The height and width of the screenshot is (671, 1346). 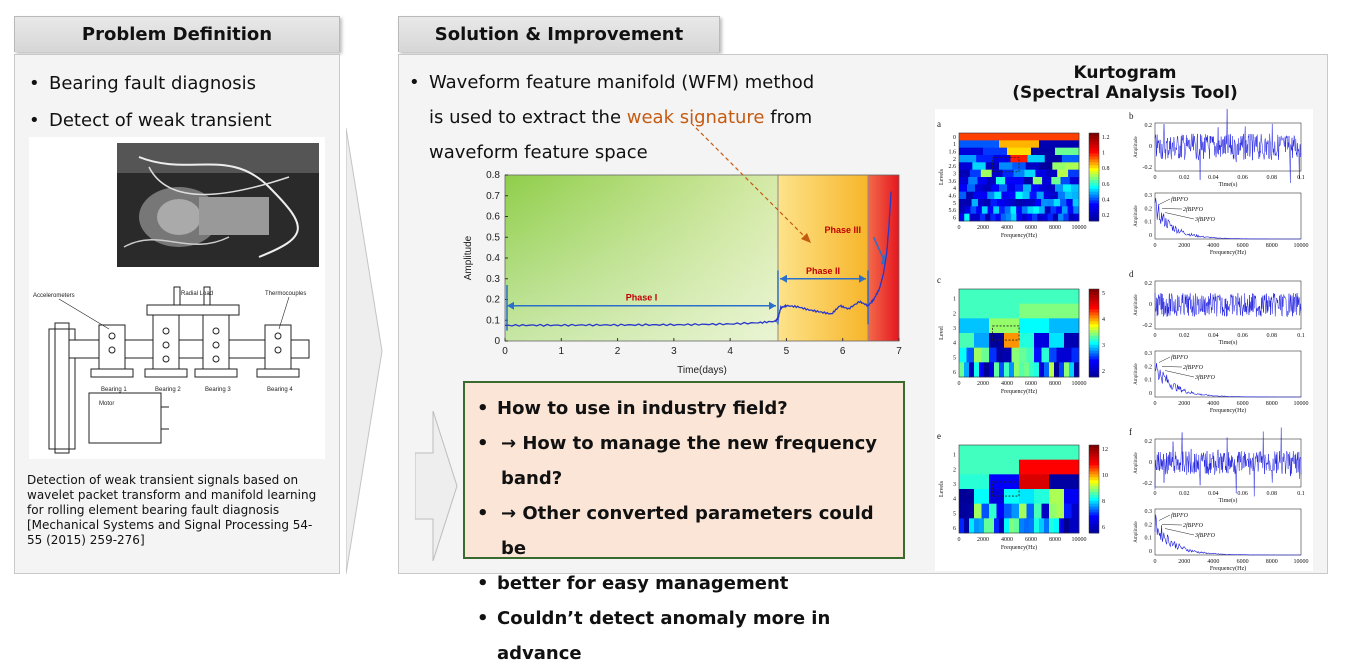 I want to click on time-tick-label: 0.06, so click(x=1242, y=494).